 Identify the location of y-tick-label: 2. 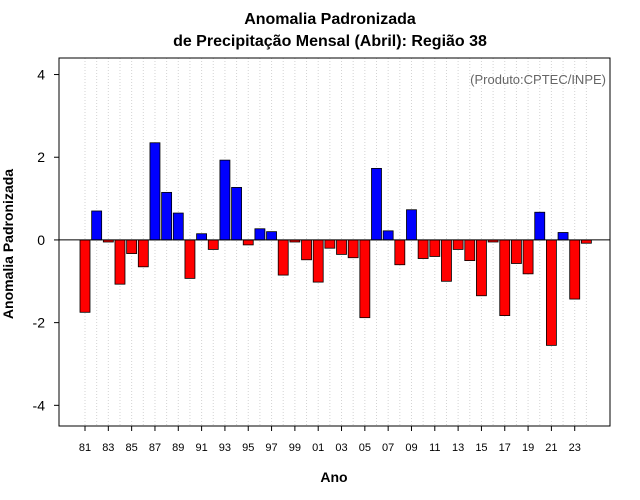
(41, 157).